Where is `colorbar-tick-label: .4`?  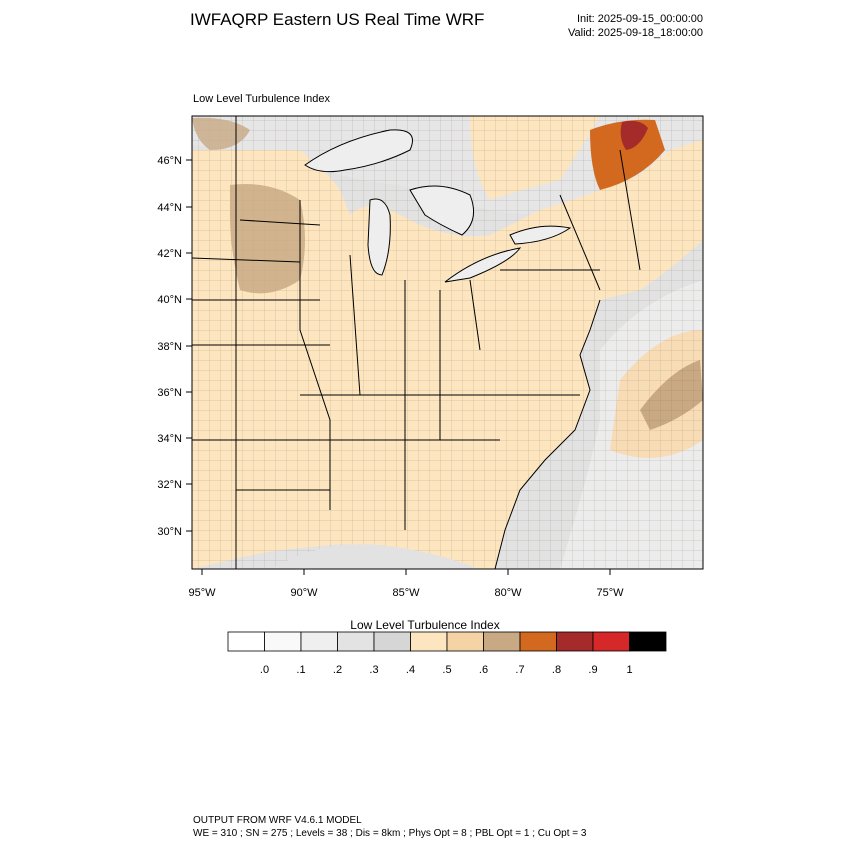
colorbar-tick-label: .4 is located at coordinates (410, 670).